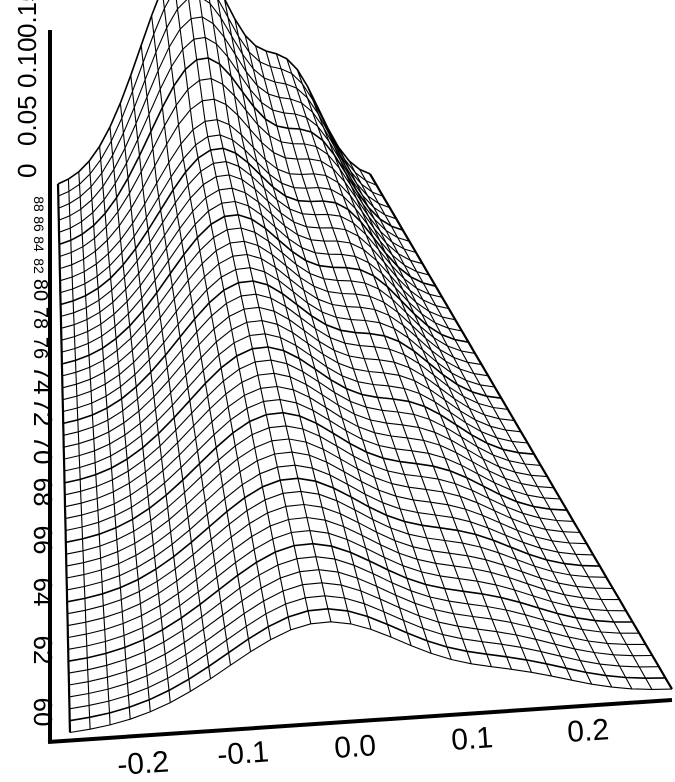  Describe the element at coordinates (39, 266) in the screenshot. I see `depth-tick-label: 82` at that location.